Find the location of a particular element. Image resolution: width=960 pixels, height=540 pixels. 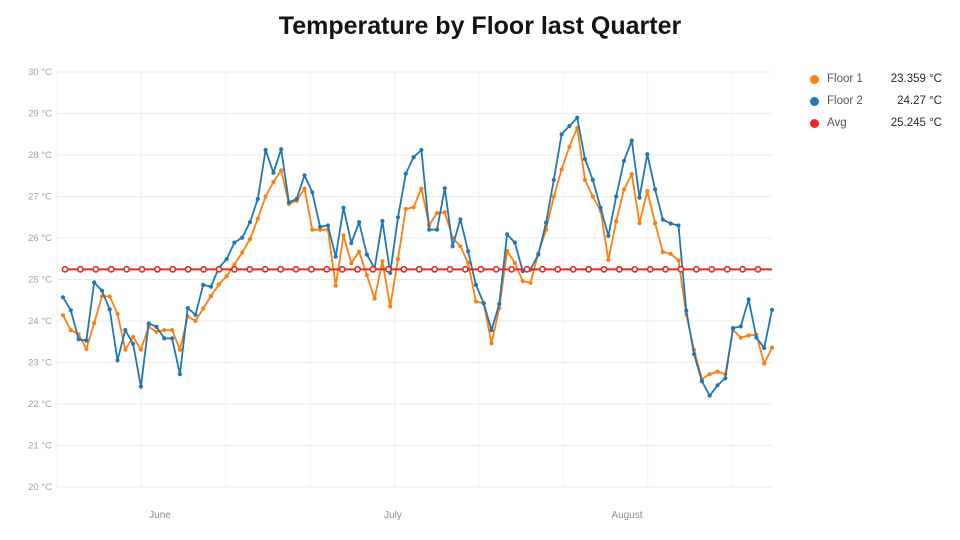

legend-value: 23.359 °C is located at coordinates (916, 79).